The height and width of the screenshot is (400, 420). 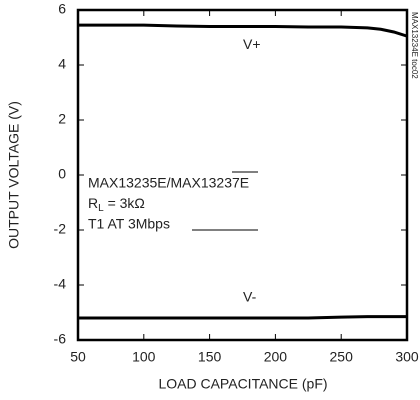 I want to click on y-tick-label: -4, so click(x=60, y=284).